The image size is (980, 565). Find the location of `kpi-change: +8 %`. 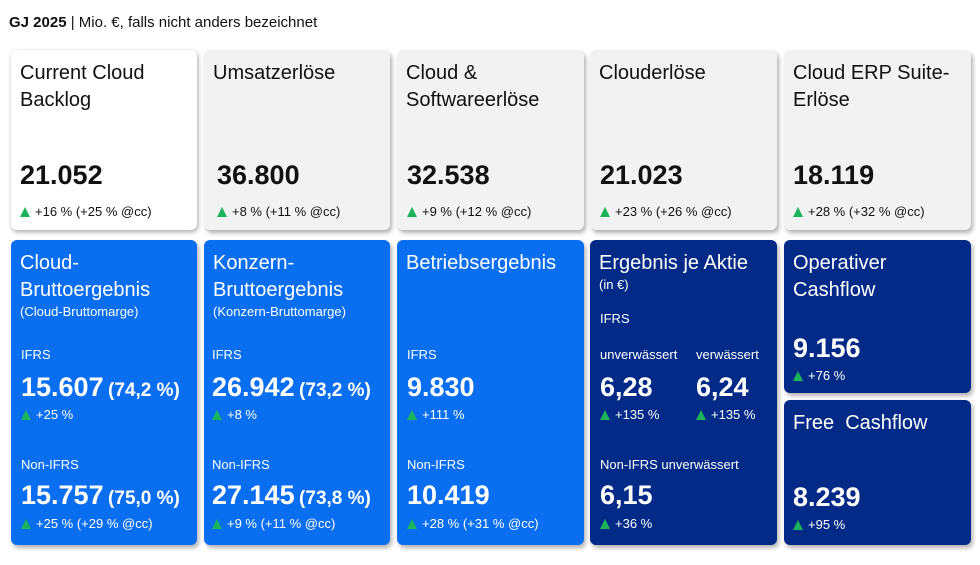

kpi-change: +8 % is located at coordinates (234, 414).